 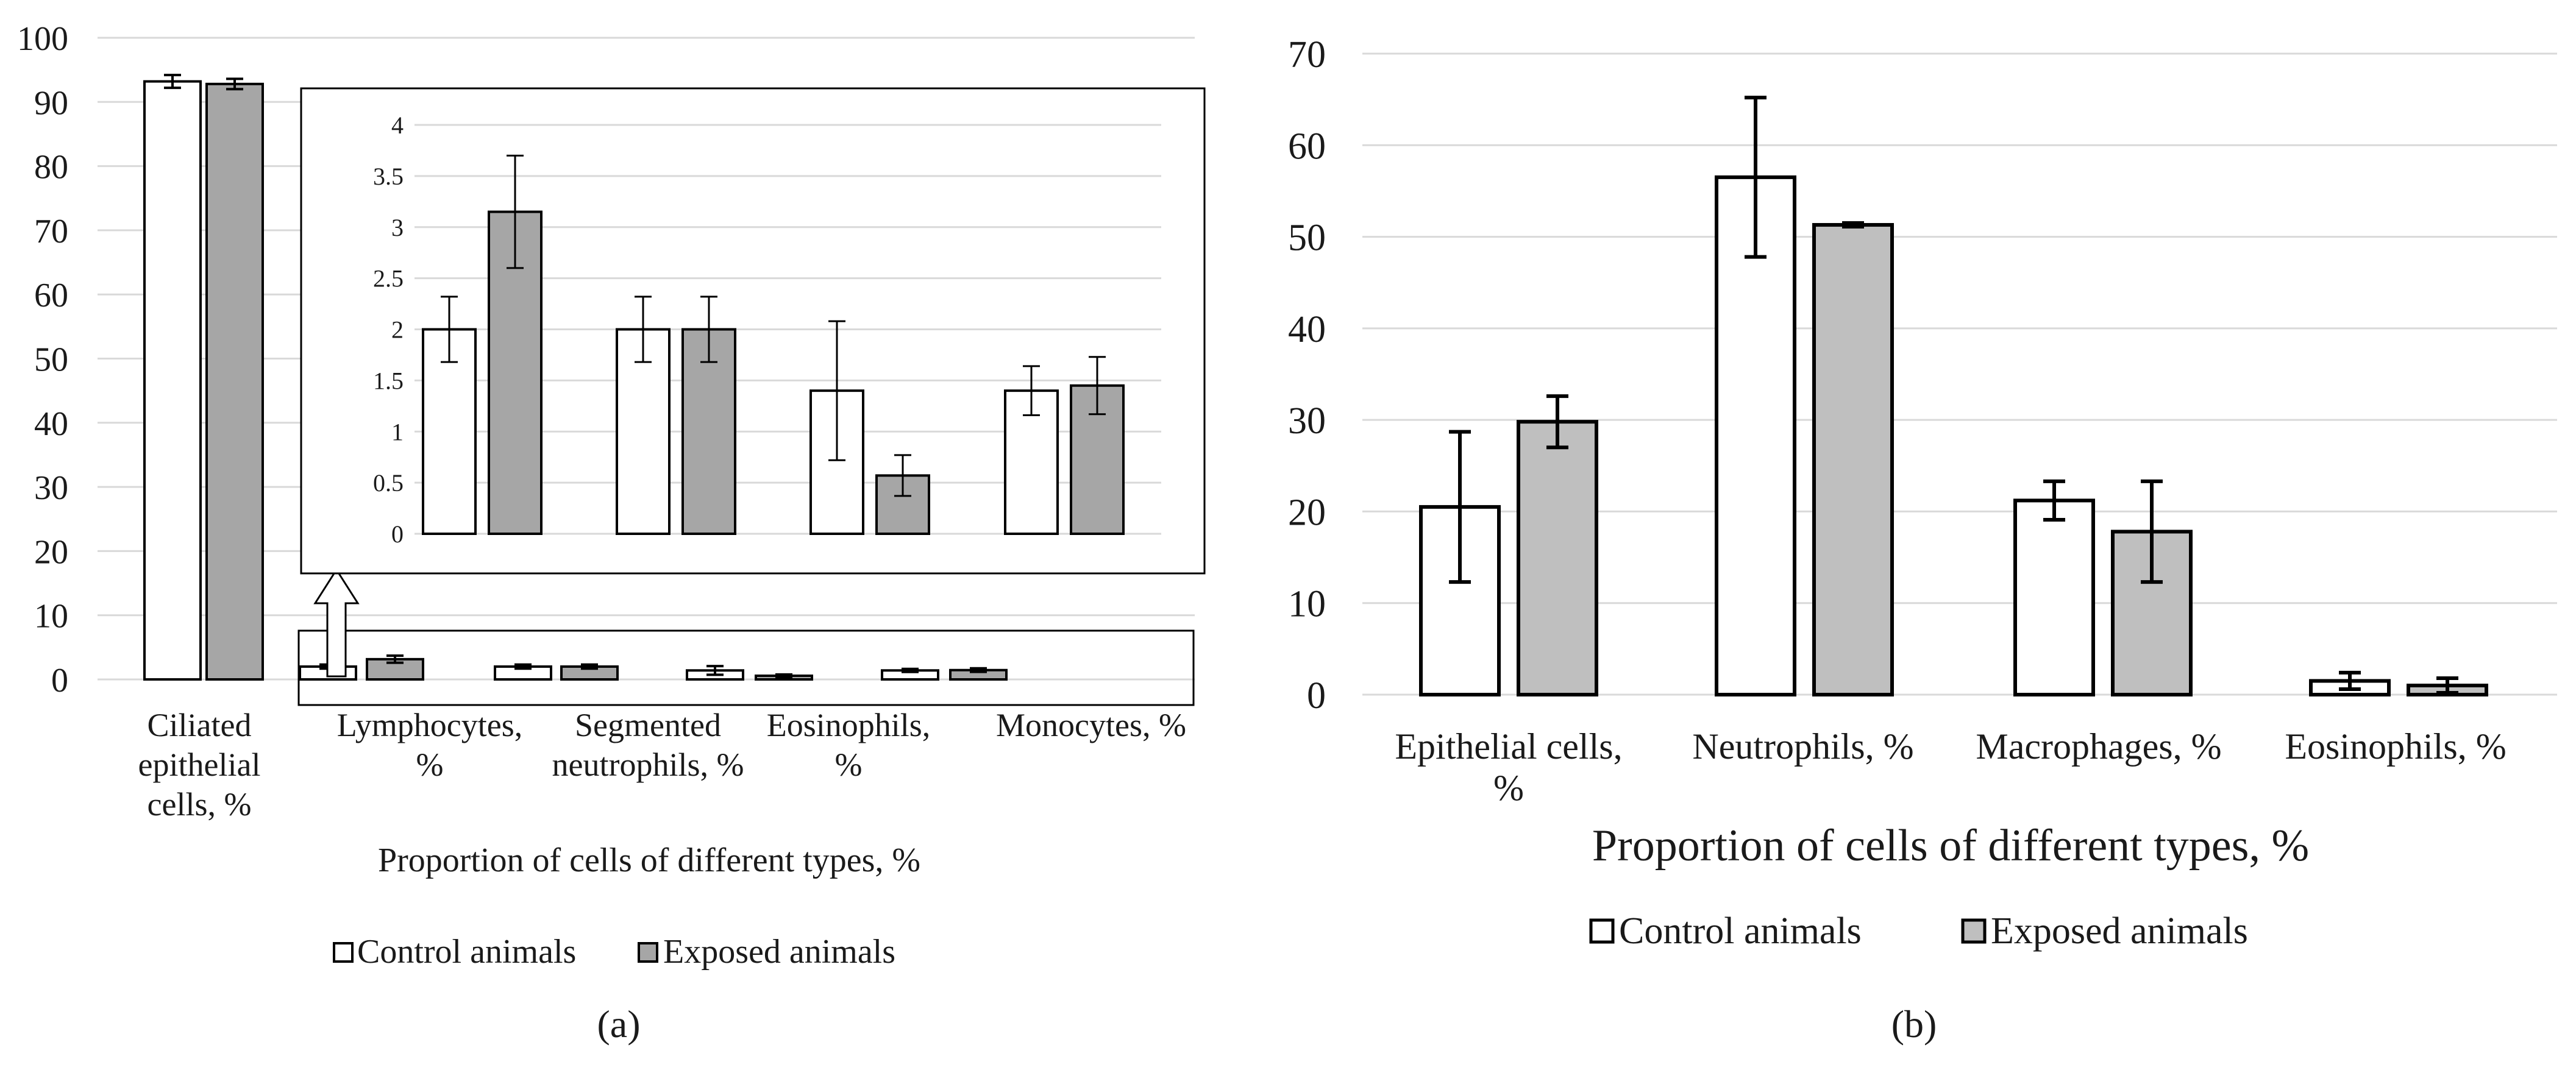 I want to click on inset-y-tick-0: 0, so click(x=397, y=534).